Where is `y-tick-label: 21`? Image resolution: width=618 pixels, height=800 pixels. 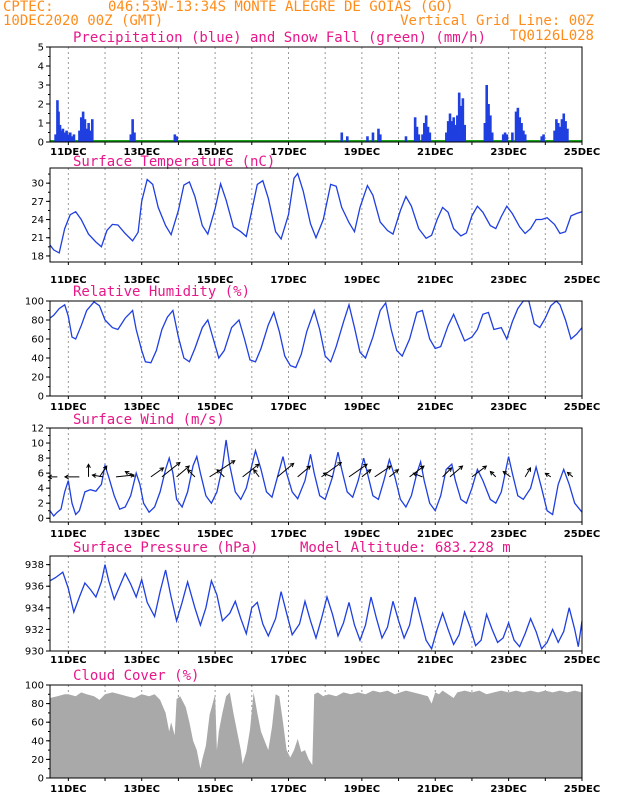 y-tick-label: 21 is located at coordinates (37, 238).